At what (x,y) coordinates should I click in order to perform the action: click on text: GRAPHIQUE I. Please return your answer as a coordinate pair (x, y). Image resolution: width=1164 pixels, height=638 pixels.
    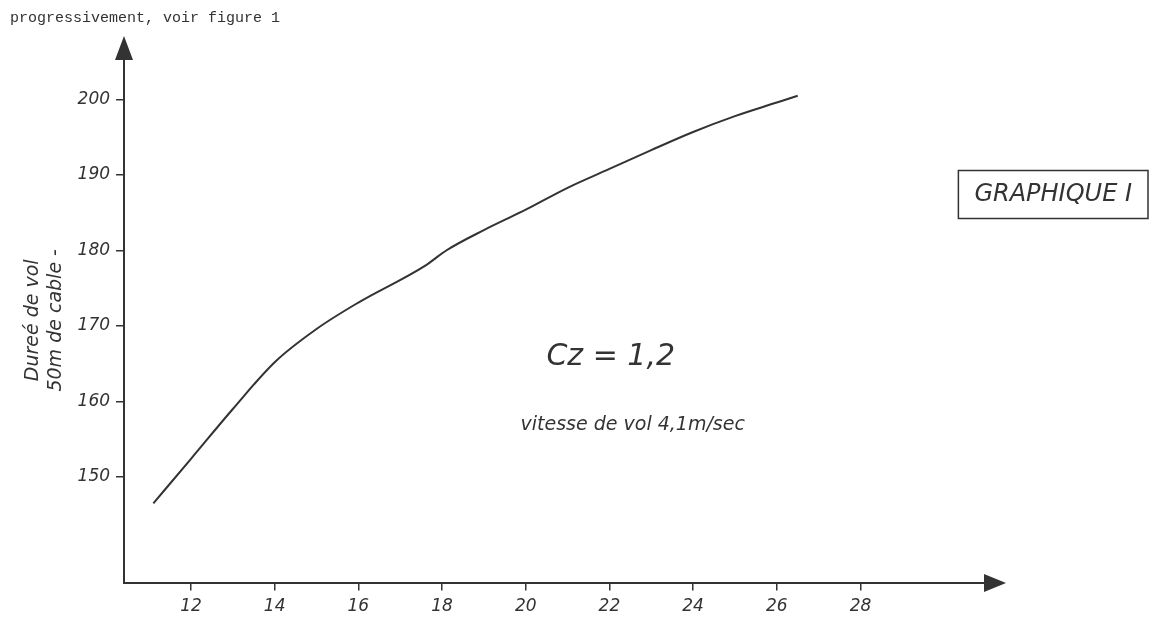
    Looking at the image, I should click on (1053, 192).